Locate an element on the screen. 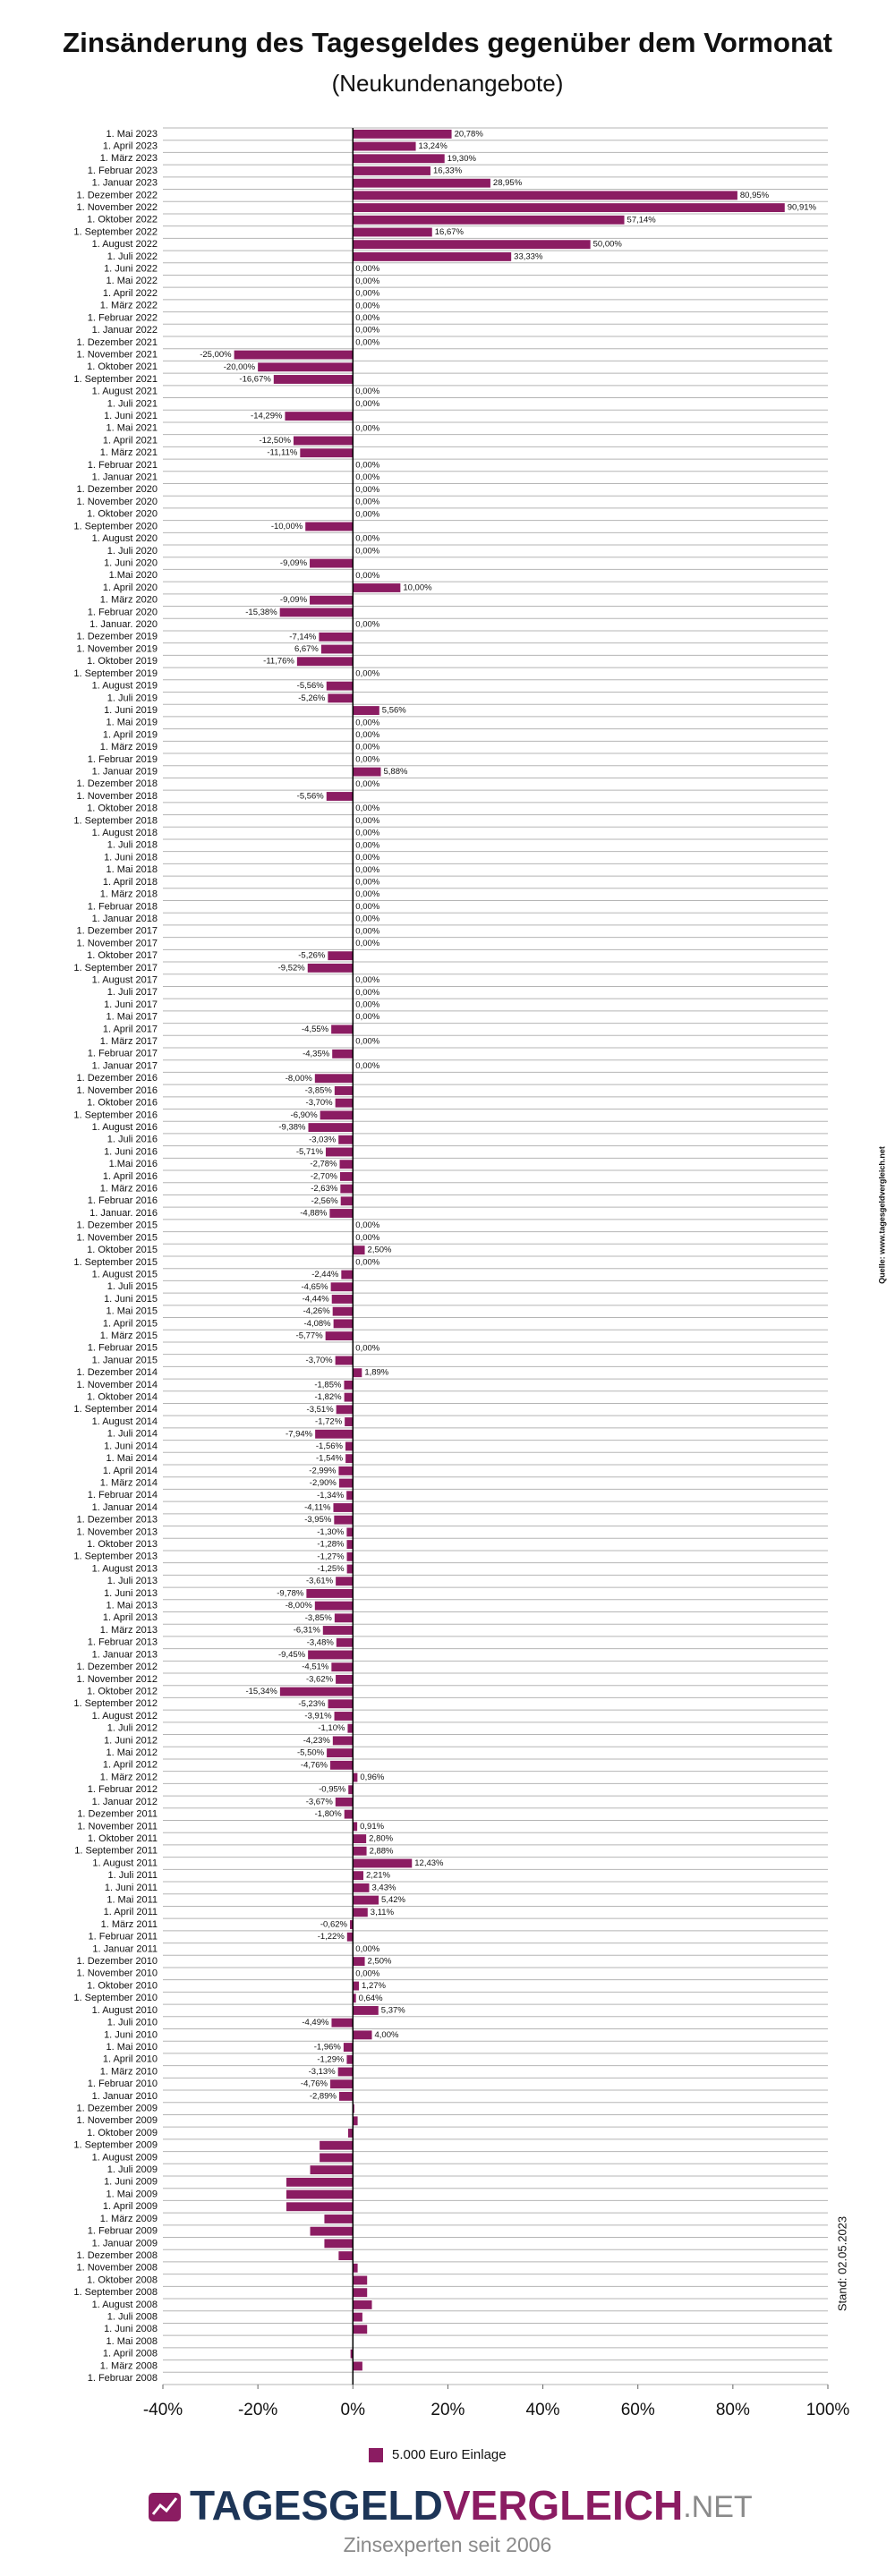 This screenshot has height=2576, width=895. data-label: -6,31% is located at coordinates (307, 1631).